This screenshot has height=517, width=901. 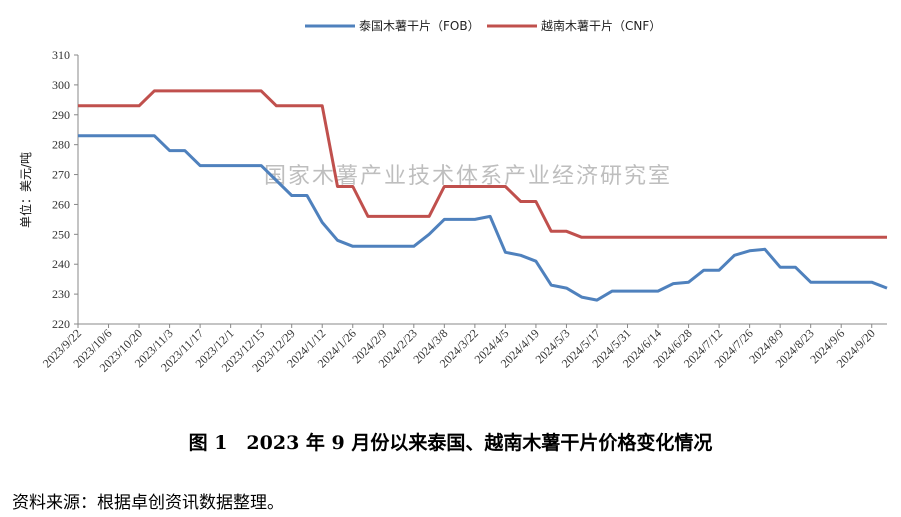 What do you see at coordinates (148, 503) in the screenshot?
I see `source-note: 资料来源：根据卓创资讯数据整理。` at bounding box center [148, 503].